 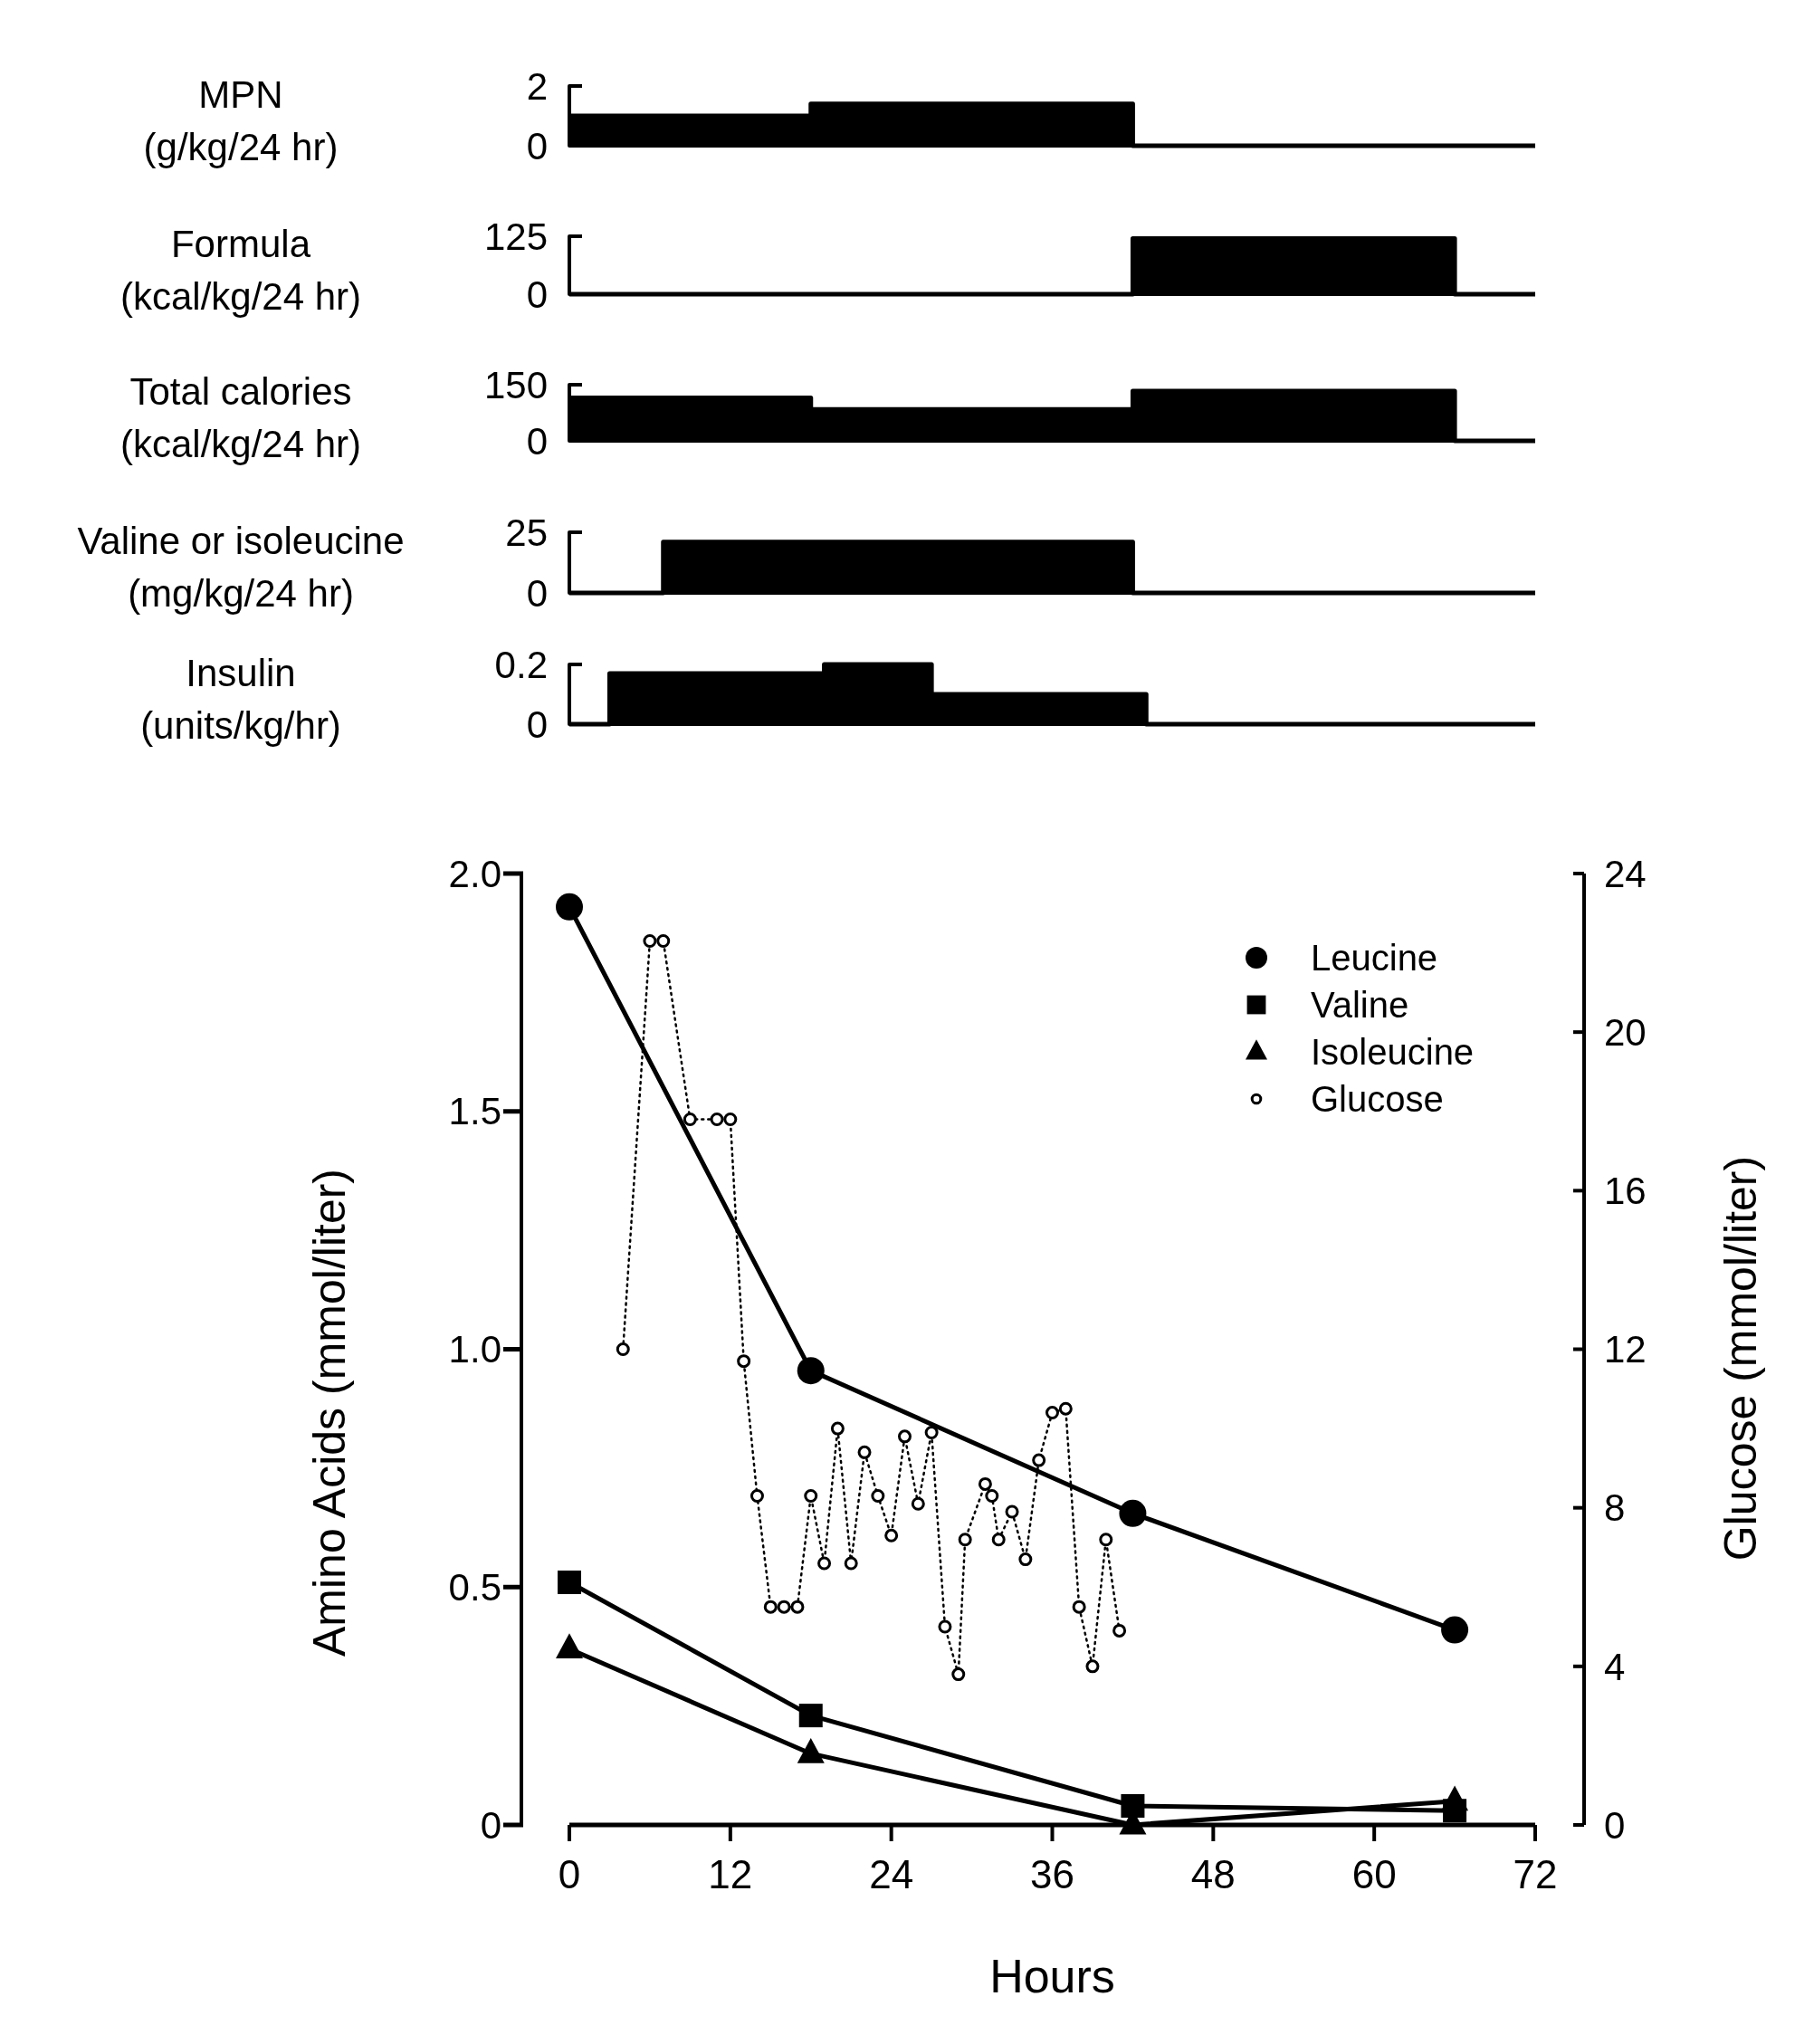 What do you see at coordinates (1615, 1825) in the screenshot?
I see `y2-tick-label: 0` at bounding box center [1615, 1825].